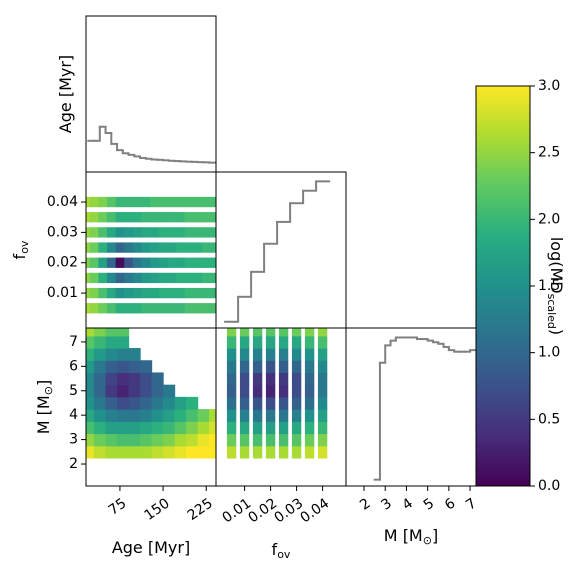 The height and width of the screenshot is (572, 572). What do you see at coordinates (62, 263) in the screenshot?
I see `y-tick-label: 0.02` at bounding box center [62, 263].